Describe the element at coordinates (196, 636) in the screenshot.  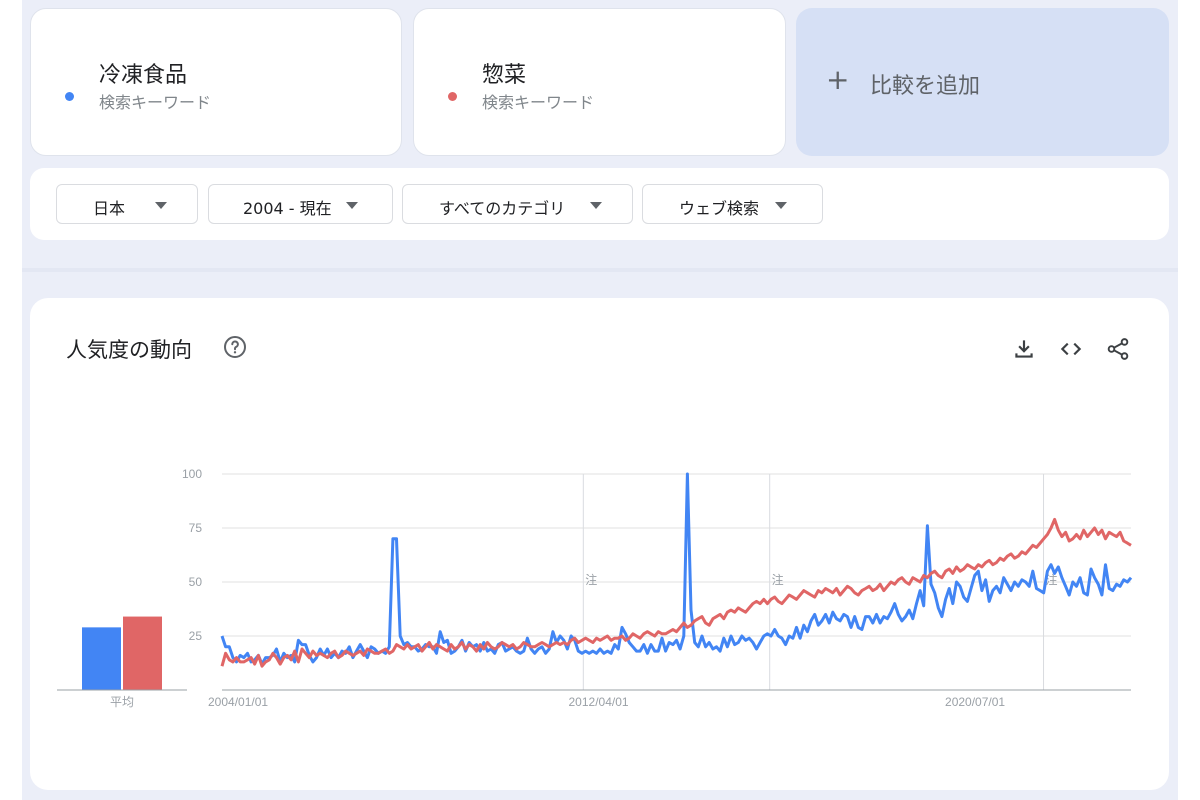
I see `y-tick-label: 25` at that location.